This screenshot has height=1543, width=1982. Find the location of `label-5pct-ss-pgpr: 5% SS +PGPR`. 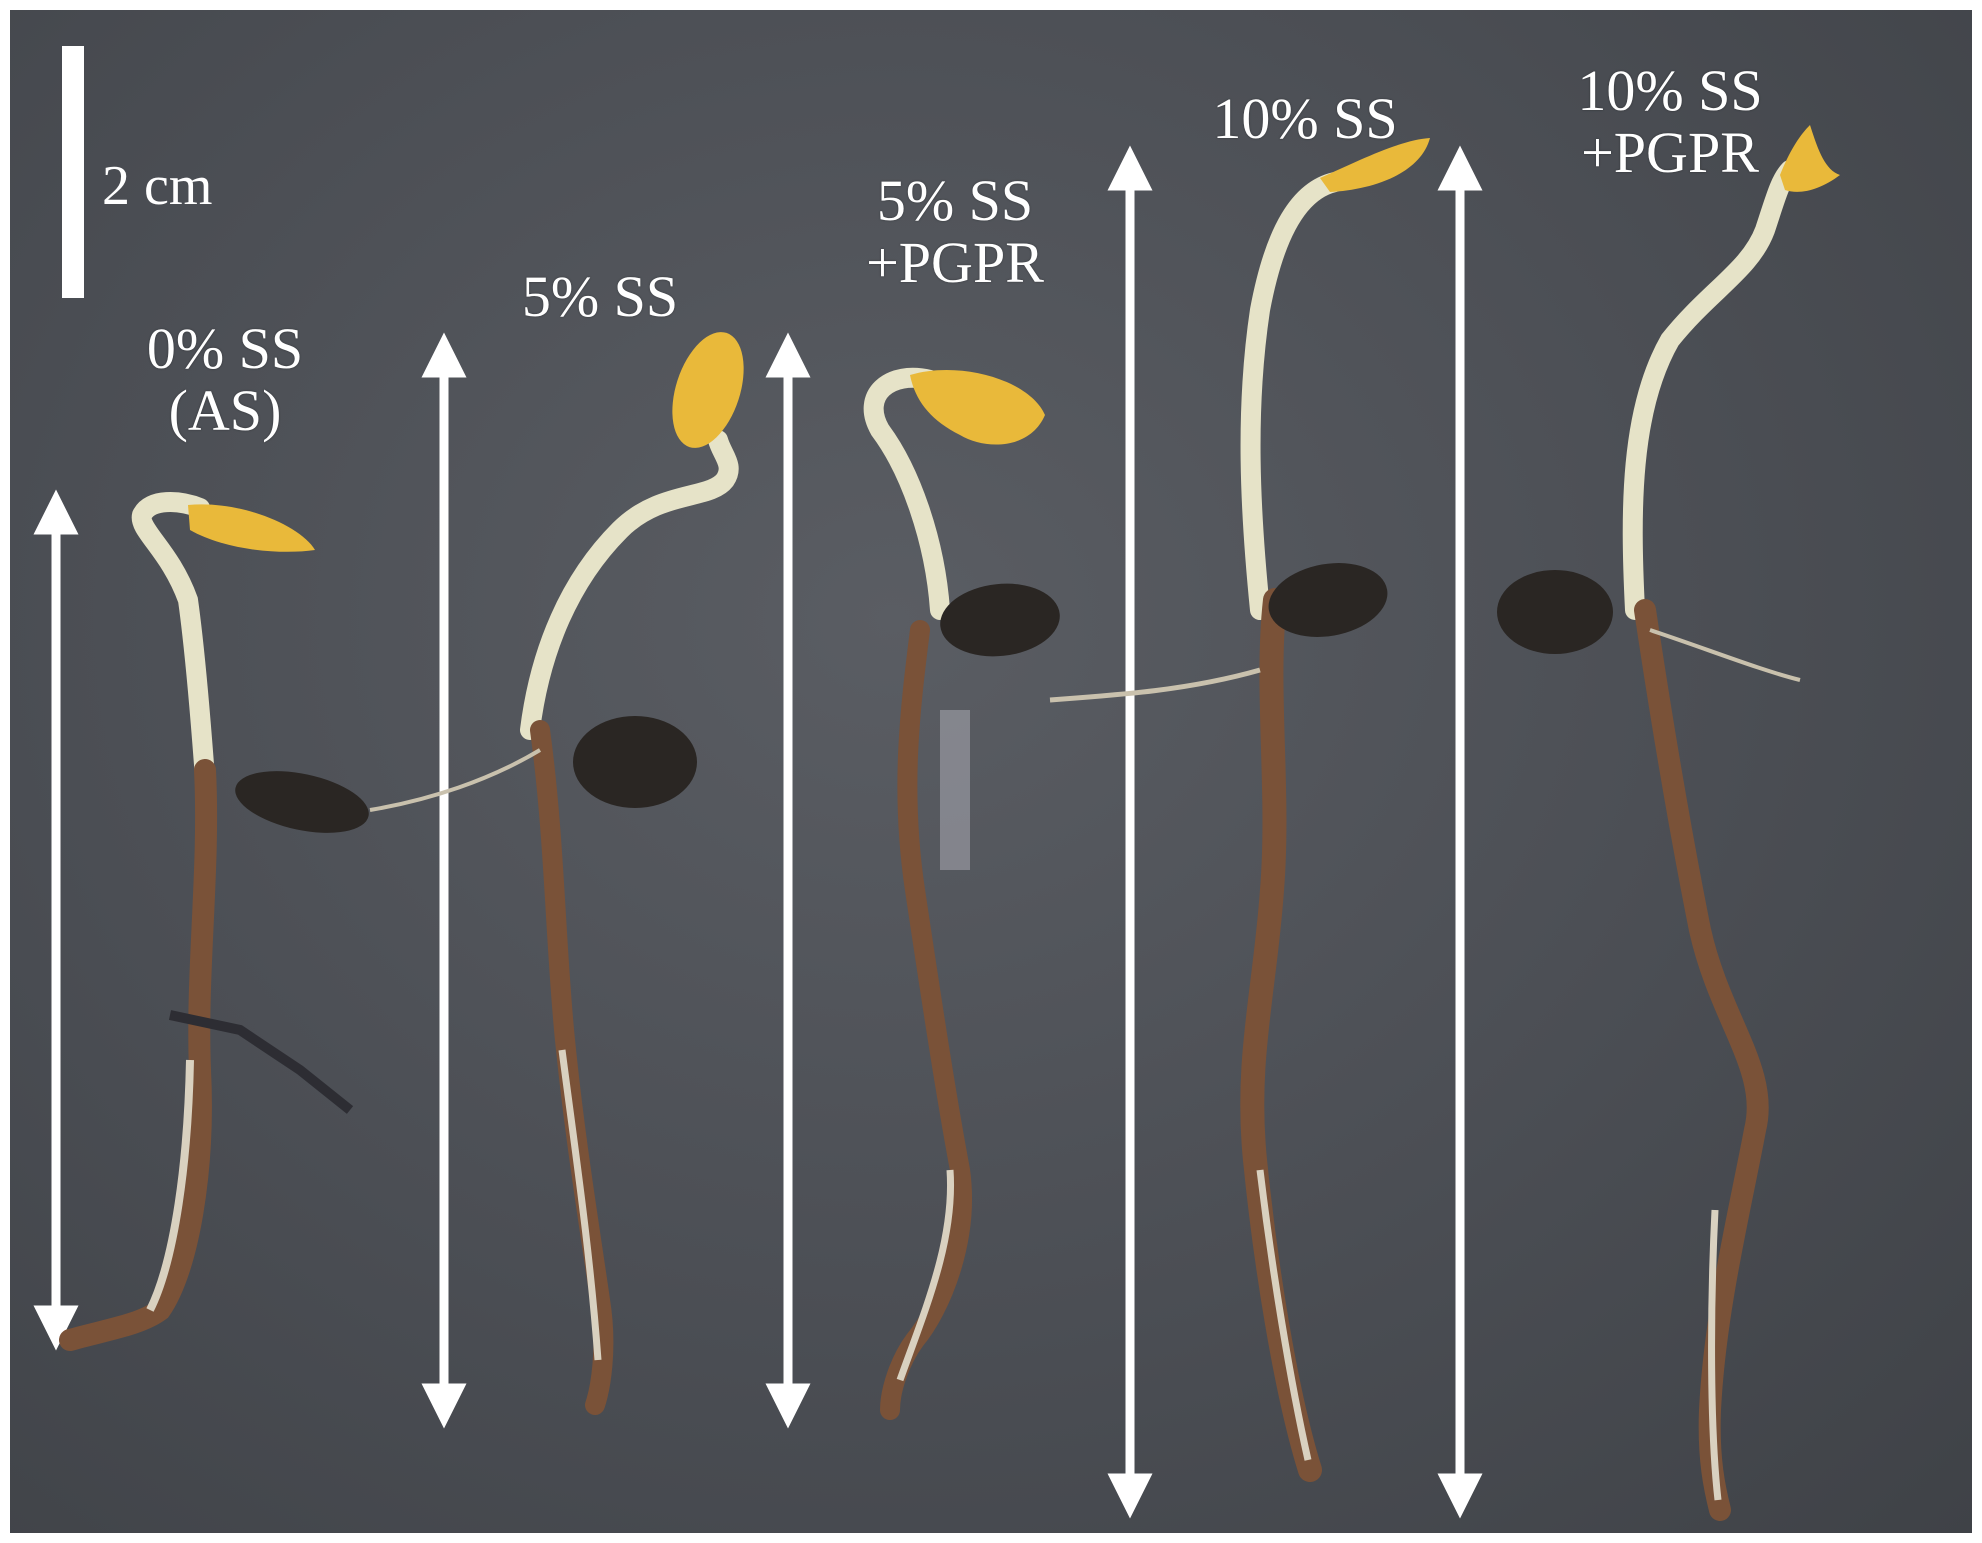

label-5pct-ss-pgpr: 5% SS +PGPR is located at coordinates (955, 232).